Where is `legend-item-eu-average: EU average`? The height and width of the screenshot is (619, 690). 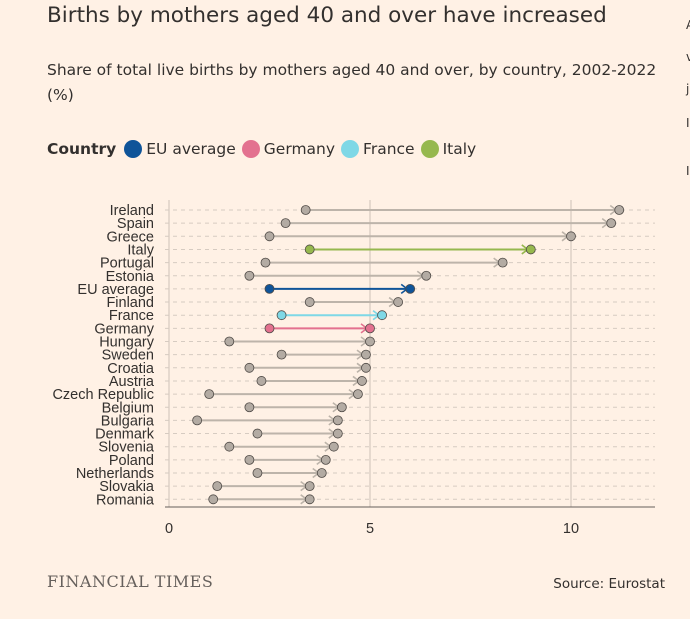 legend-item-eu-average: EU average is located at coordinates (180, 149).